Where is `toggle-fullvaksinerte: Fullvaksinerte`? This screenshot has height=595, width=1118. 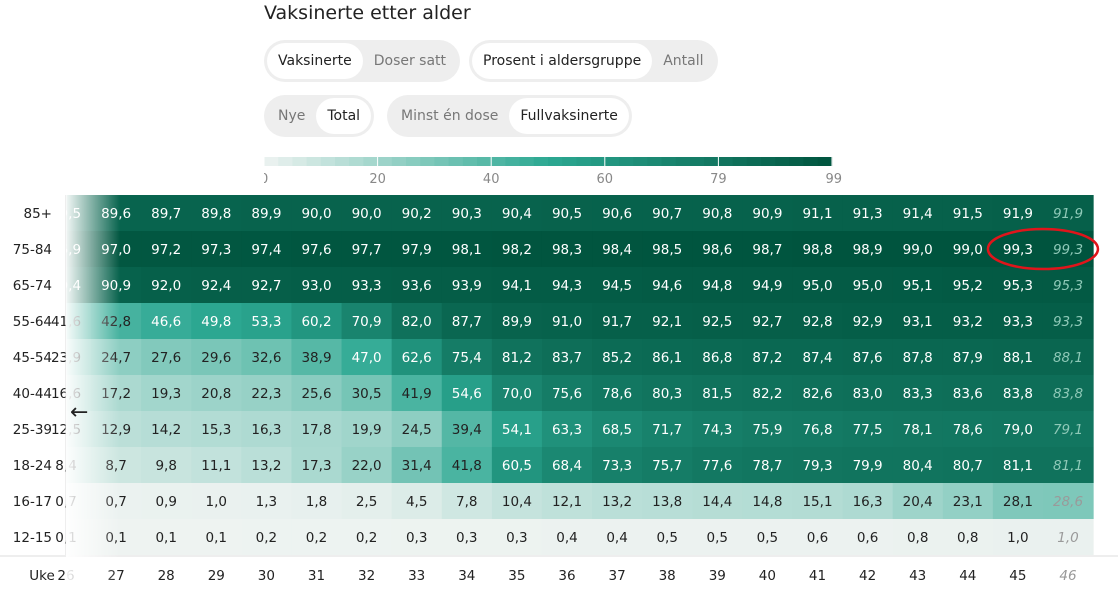 toggle-fullvaksinerte: Fullvaksinerte is located at coordinates (569, 116).